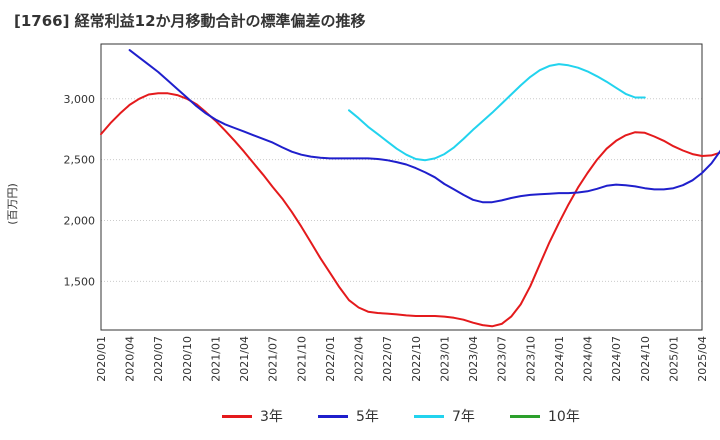 This screenshot has height=440, width=720. Describe the element at coordinates (244, 359) in the screenshot. I see `x-tick-label: 2021/04` at that location.